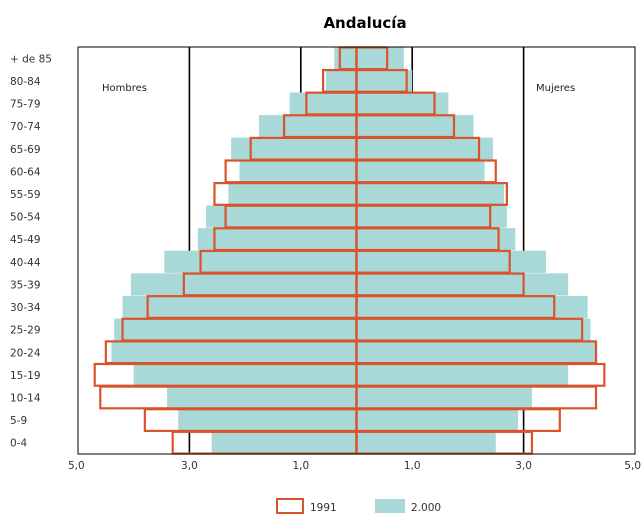 The height and width of the screenshot is (515, 643). What do you see at coordinates (25, 218) in the screenshot?
I see `y-tick-label: 50-54` at bounding box center [25, 218].